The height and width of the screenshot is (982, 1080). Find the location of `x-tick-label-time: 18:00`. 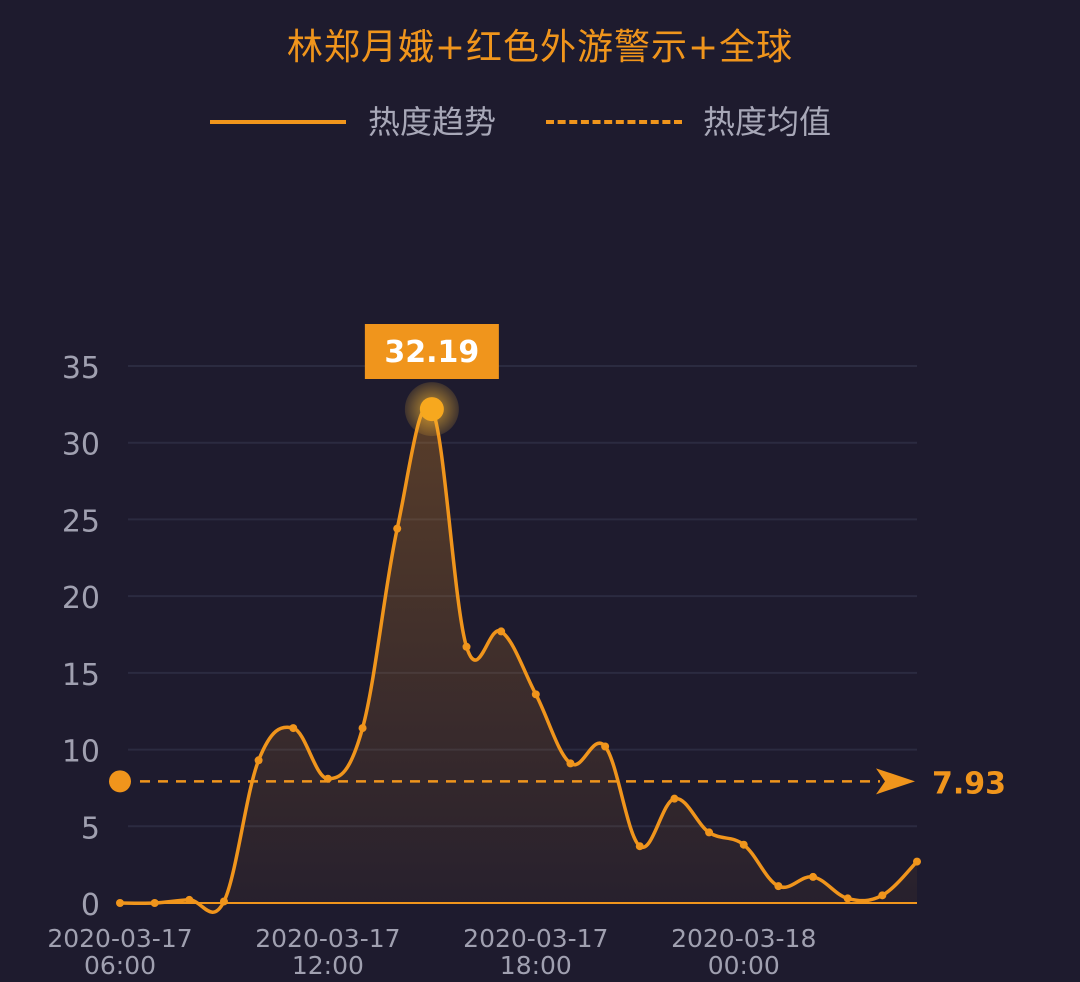

x-tick-label-time: 18:00 is located at coordinates (536, 965).